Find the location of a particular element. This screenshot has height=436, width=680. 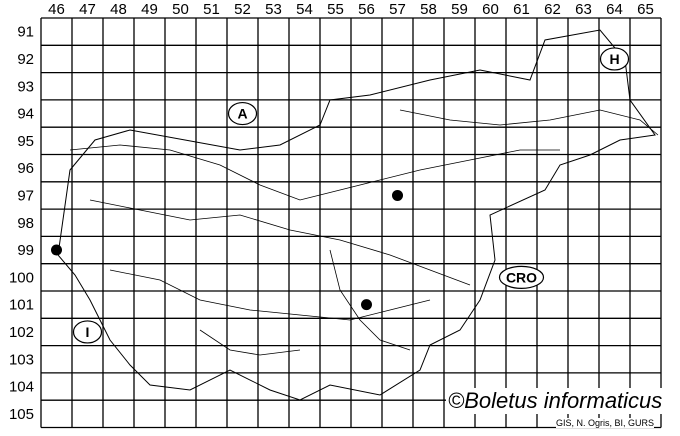

column-label: 57 is located at coordinates (397, 9).